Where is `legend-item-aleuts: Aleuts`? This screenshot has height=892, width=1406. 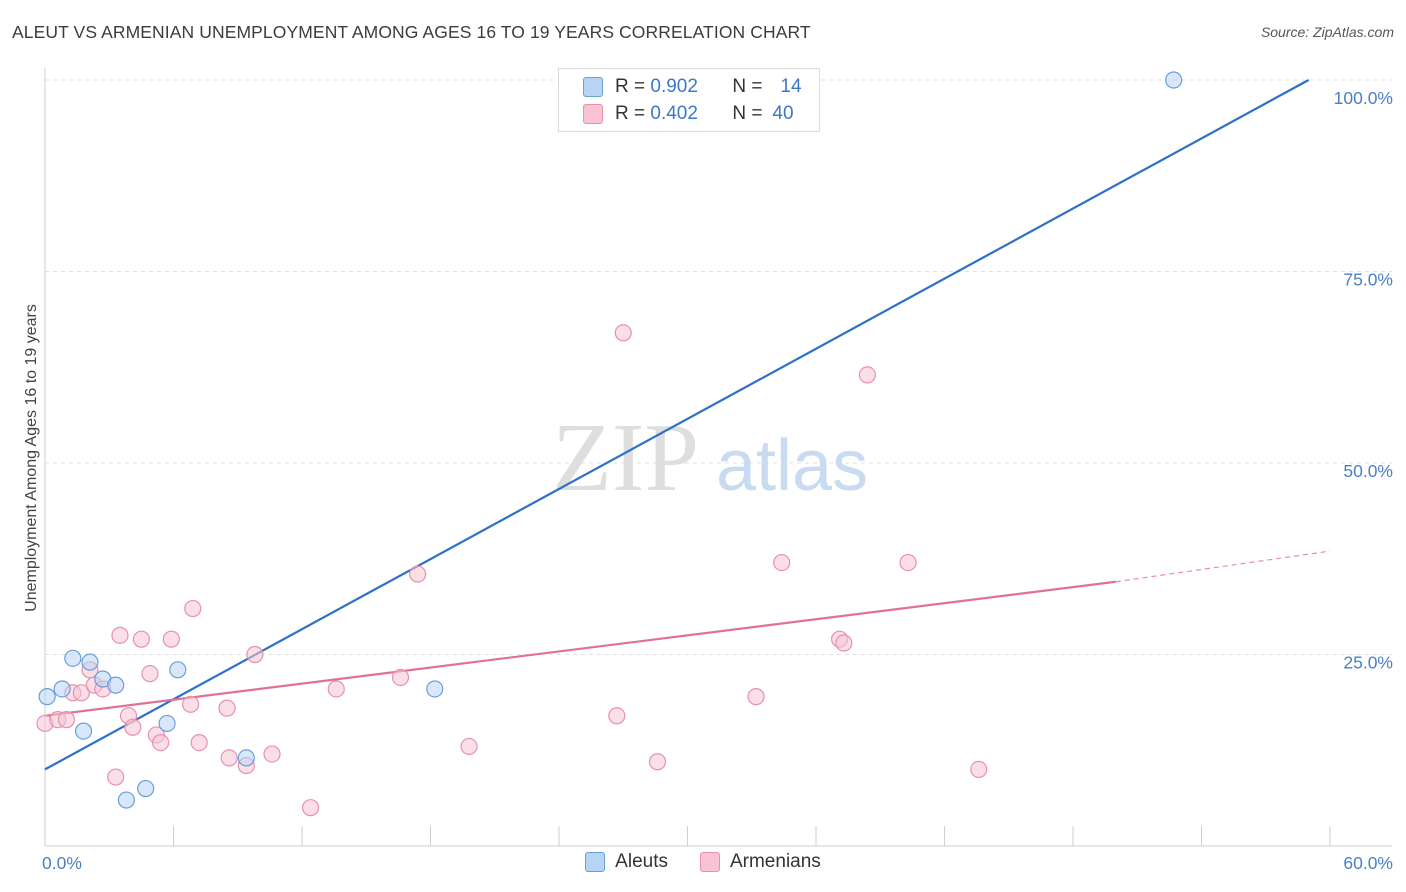
legend-item-aleuts: Aleuts is located at coordinates (626, 862).